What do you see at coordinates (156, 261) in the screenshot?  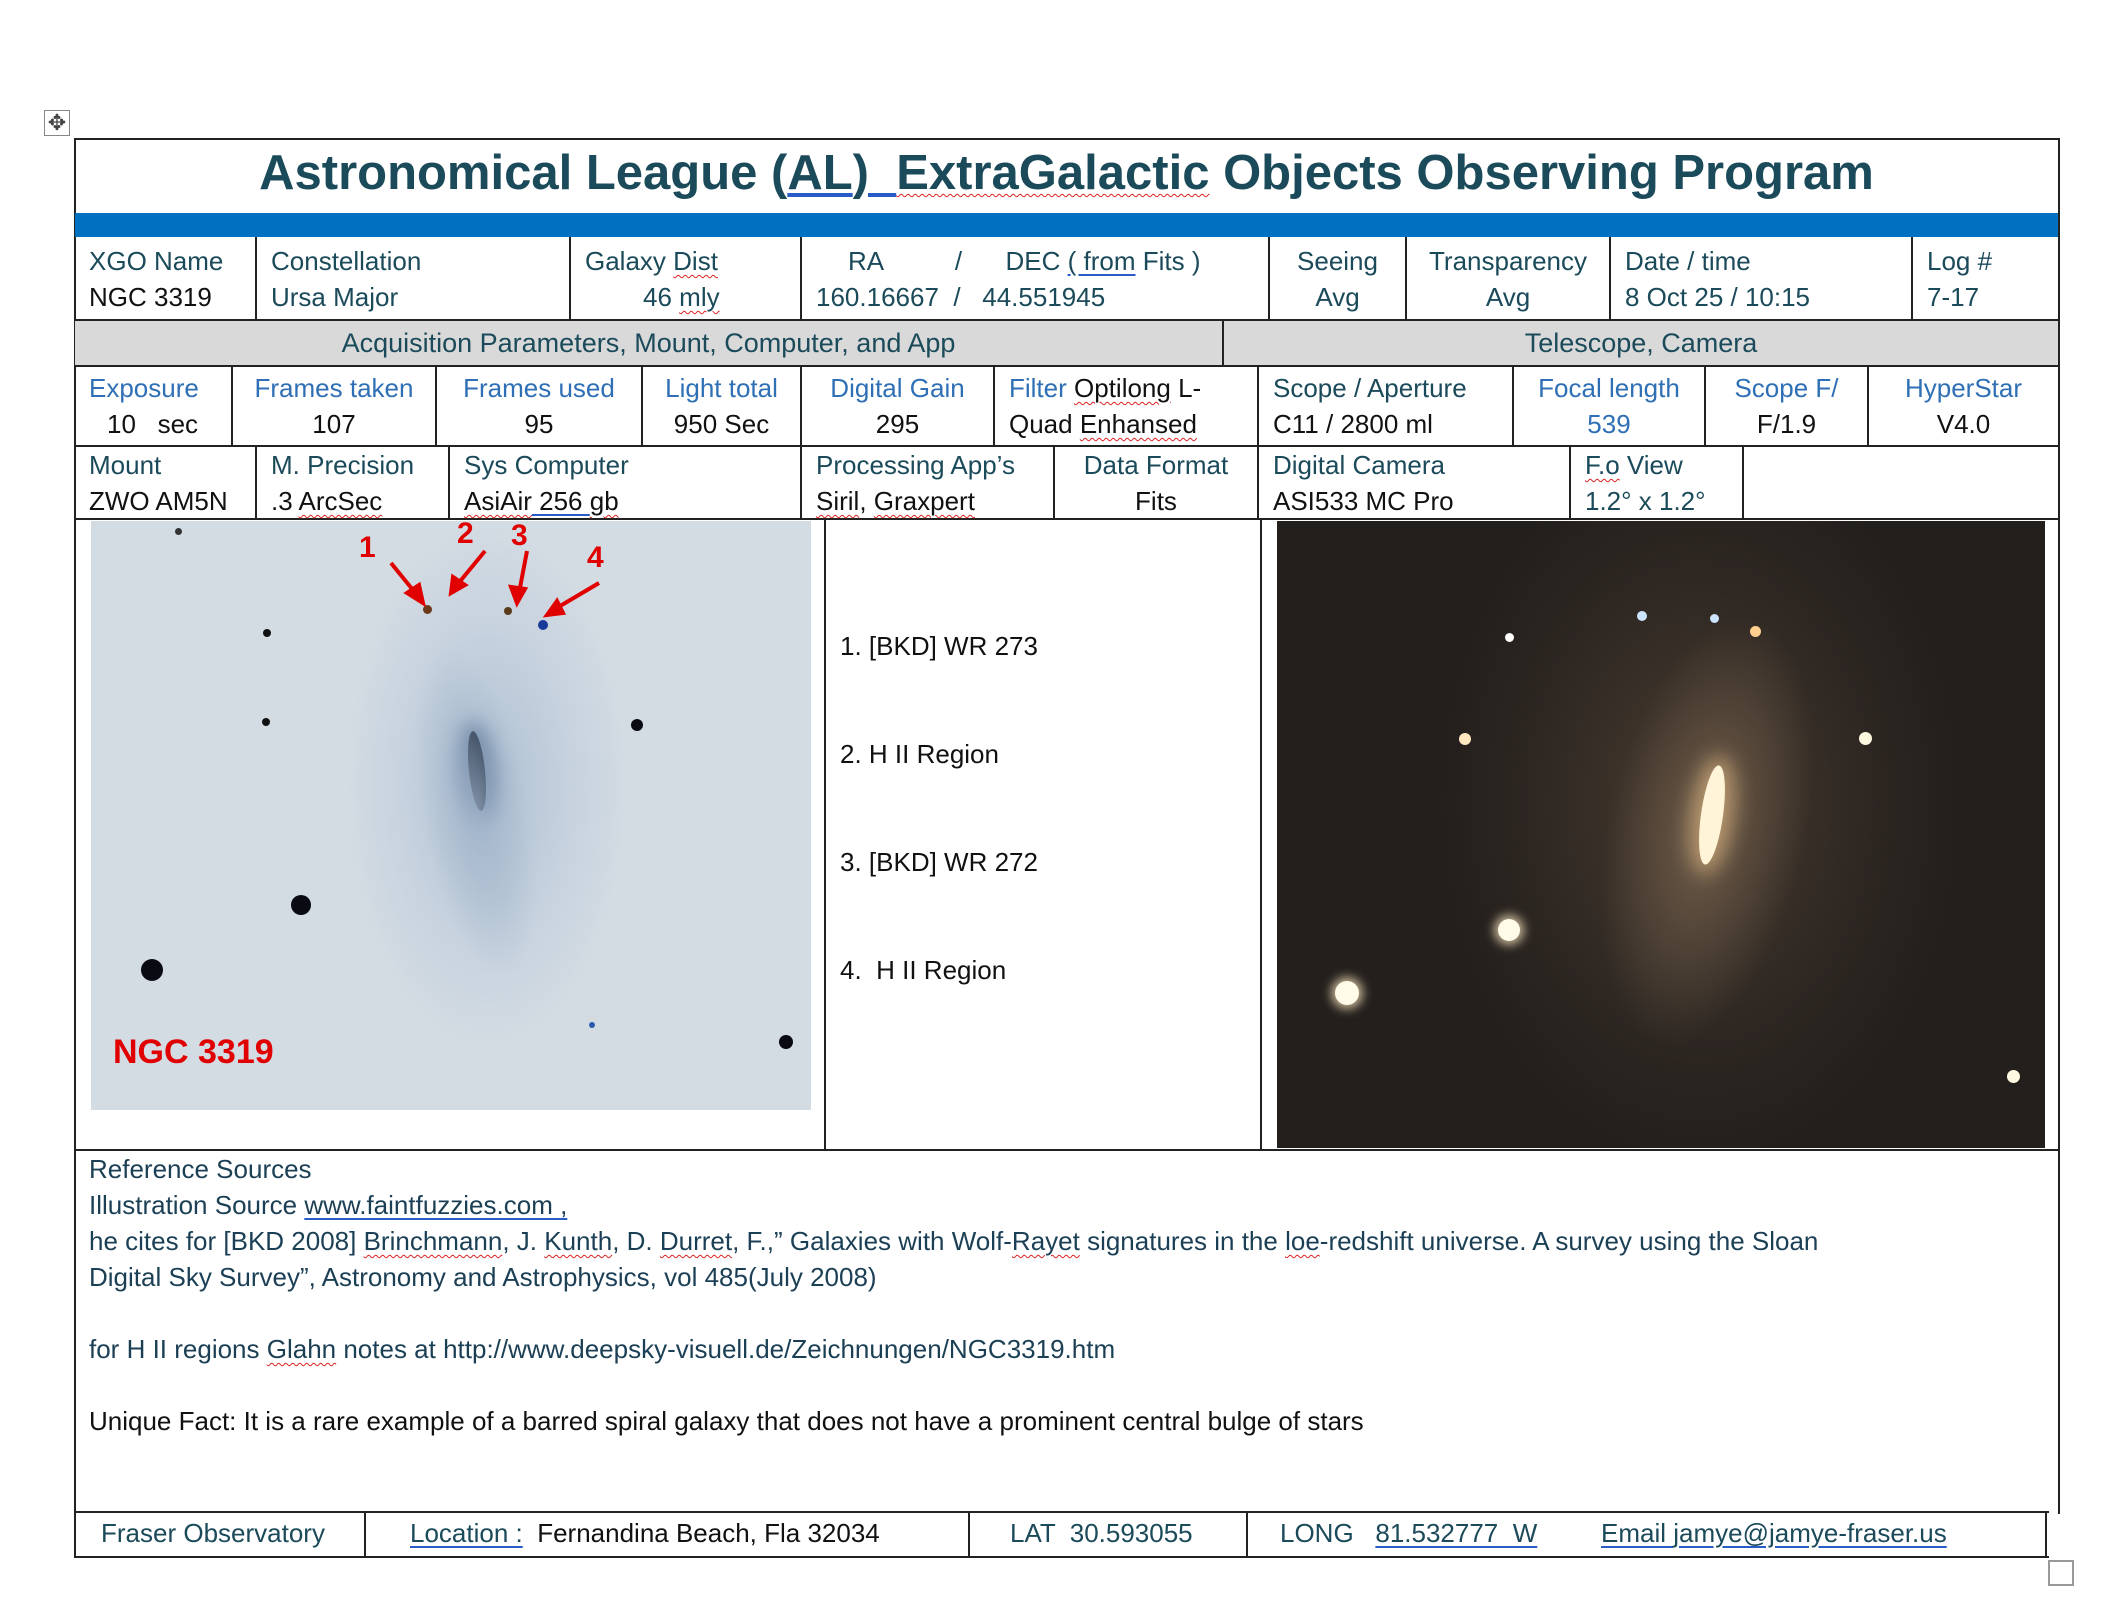 I see `label: XGO Name` at bounding box center [156, 261].